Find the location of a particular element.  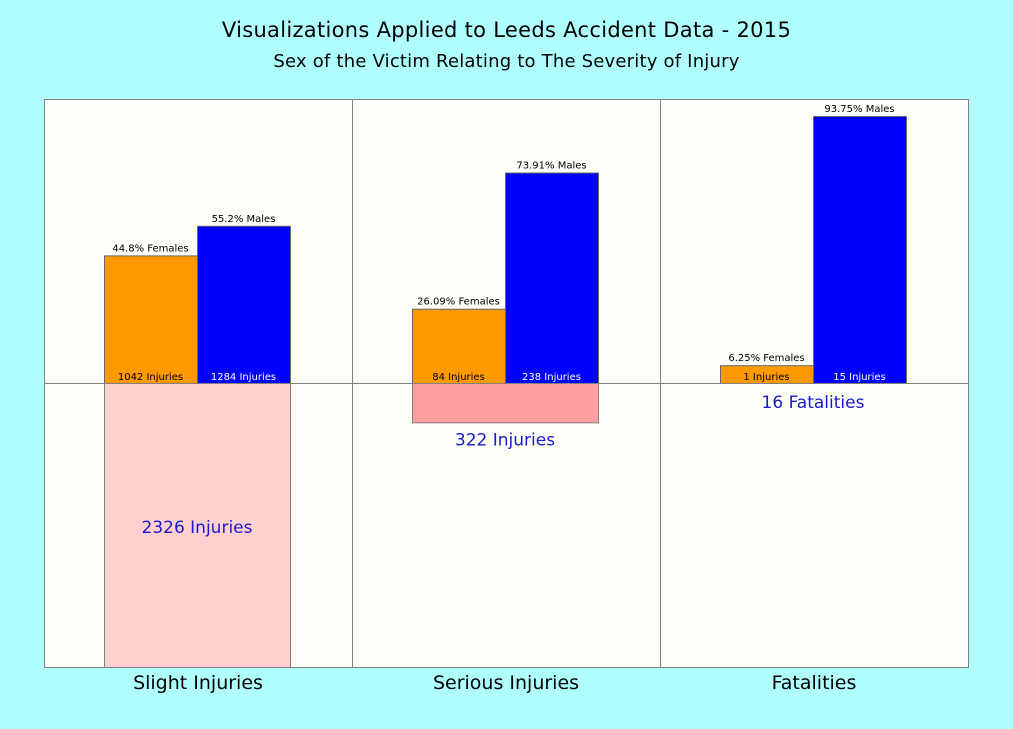

total-label-2: 16 Fatalities is located at coordinates (813, 403).